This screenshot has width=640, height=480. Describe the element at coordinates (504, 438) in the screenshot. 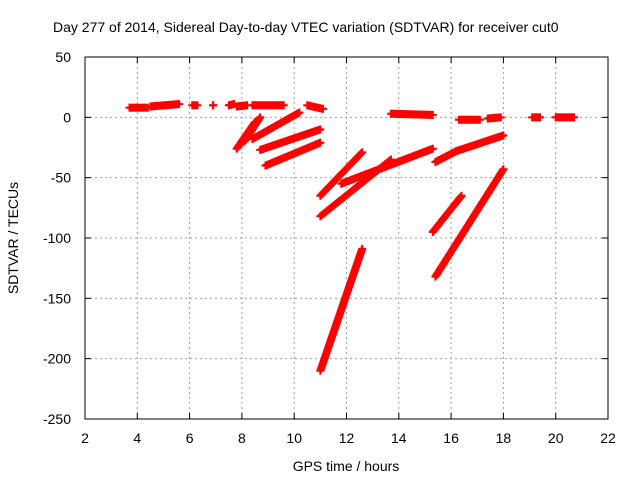

I see `x-tick-label: 18` at that location.